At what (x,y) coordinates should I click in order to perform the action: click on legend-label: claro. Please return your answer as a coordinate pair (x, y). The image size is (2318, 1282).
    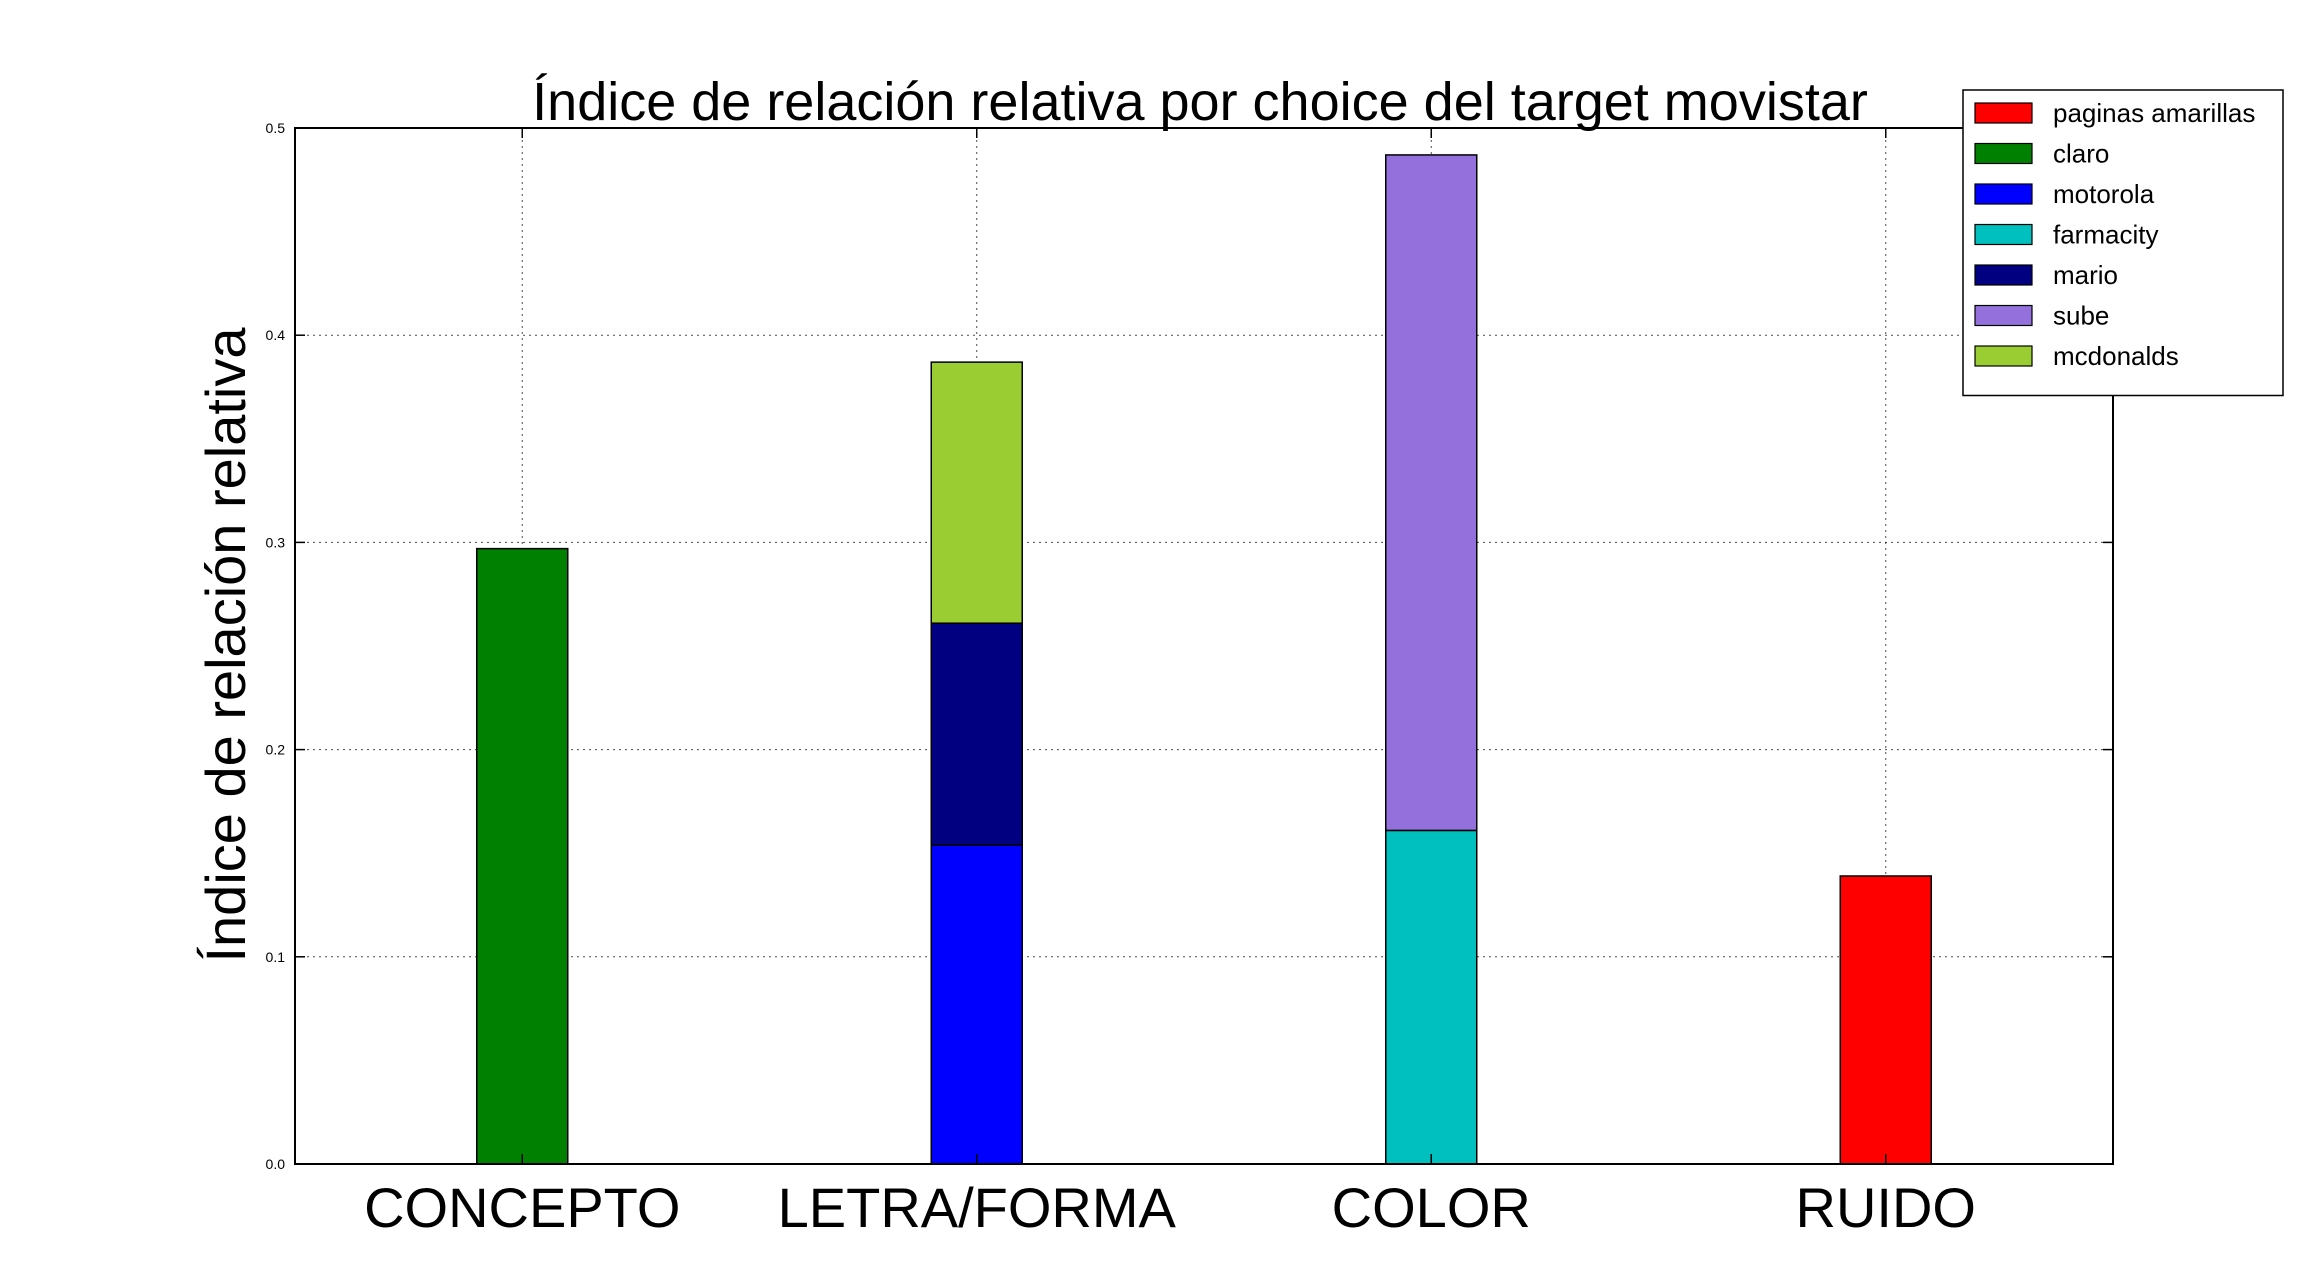
    Looking at the image, I should click on (2081, 154).